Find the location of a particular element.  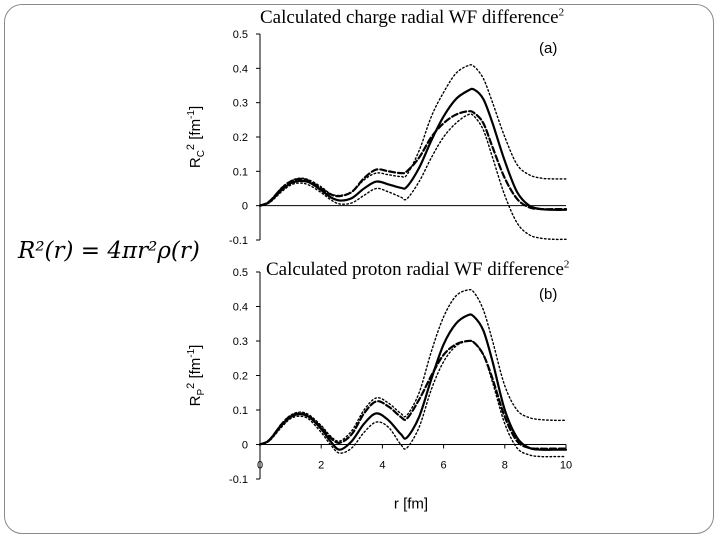

chart-title-a-text: Calculated charge radial WF difference is located at coordinates (409, 17).